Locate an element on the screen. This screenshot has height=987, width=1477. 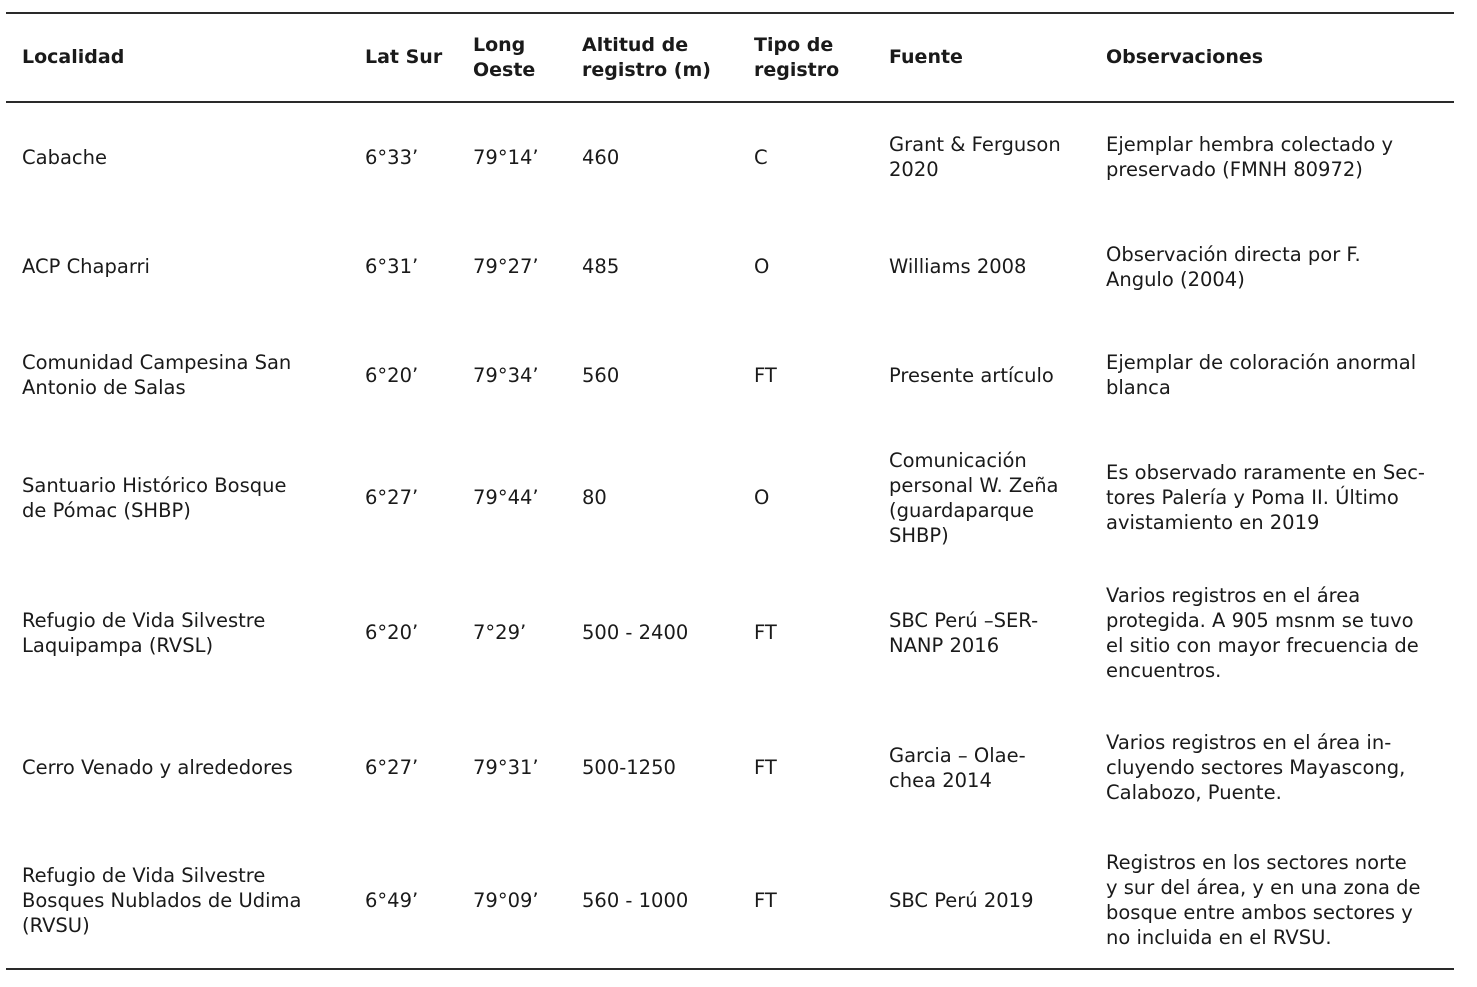
header-altitud: Altitud de registro (m) is located at coordinates (646, 57).